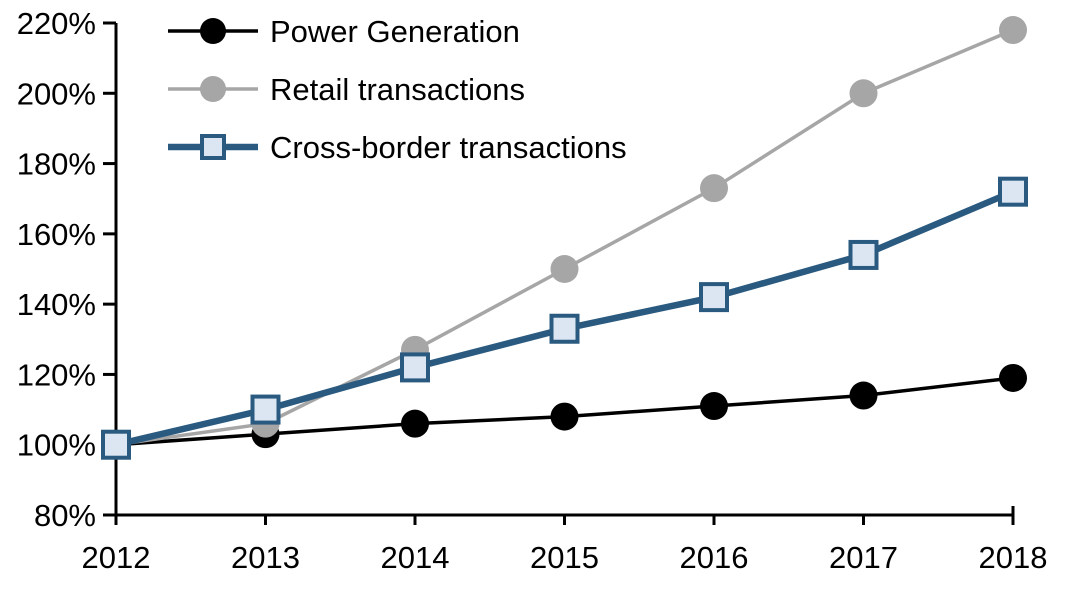 The height and width of the screenshot is (590, 1076). Describe the element at coordinates (1013, 191) in the screenshot. I see `data-point-cross-border-transactions-2018` at that location.